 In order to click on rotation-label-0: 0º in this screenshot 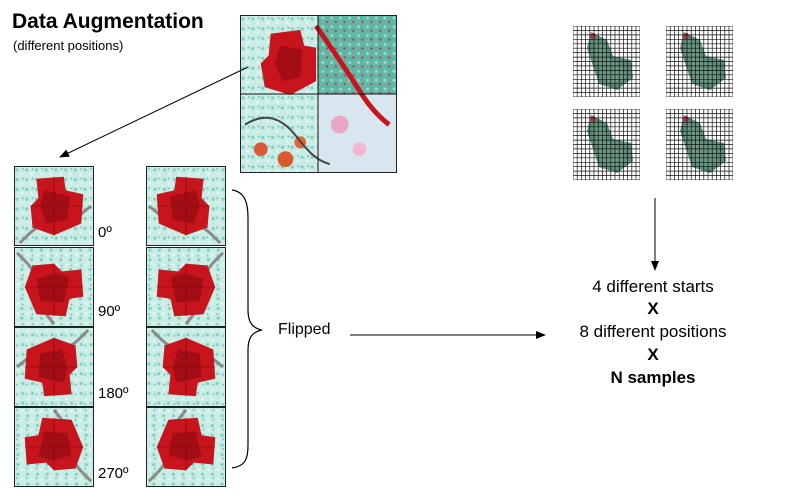, I will do `click(105, 232)`.